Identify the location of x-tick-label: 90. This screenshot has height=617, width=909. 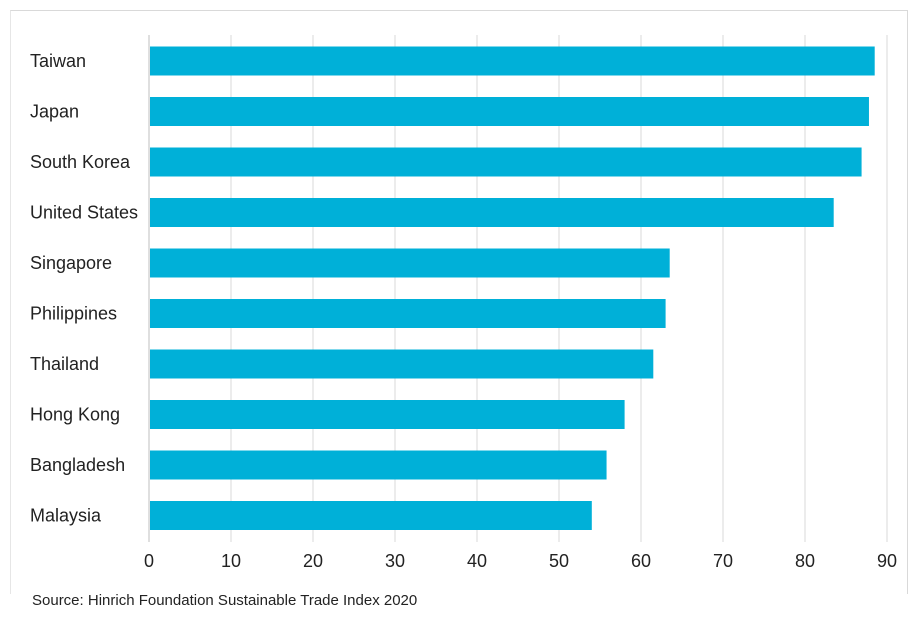
(887, 561).